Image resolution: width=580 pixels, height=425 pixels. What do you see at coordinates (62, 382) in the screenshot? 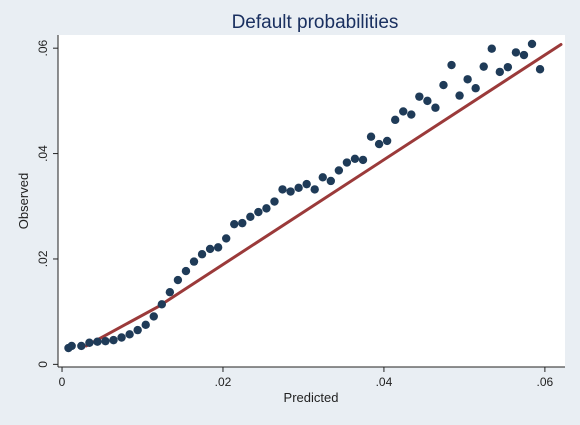
I see `x-tick-label: 0` at bounding box center [62, 382].